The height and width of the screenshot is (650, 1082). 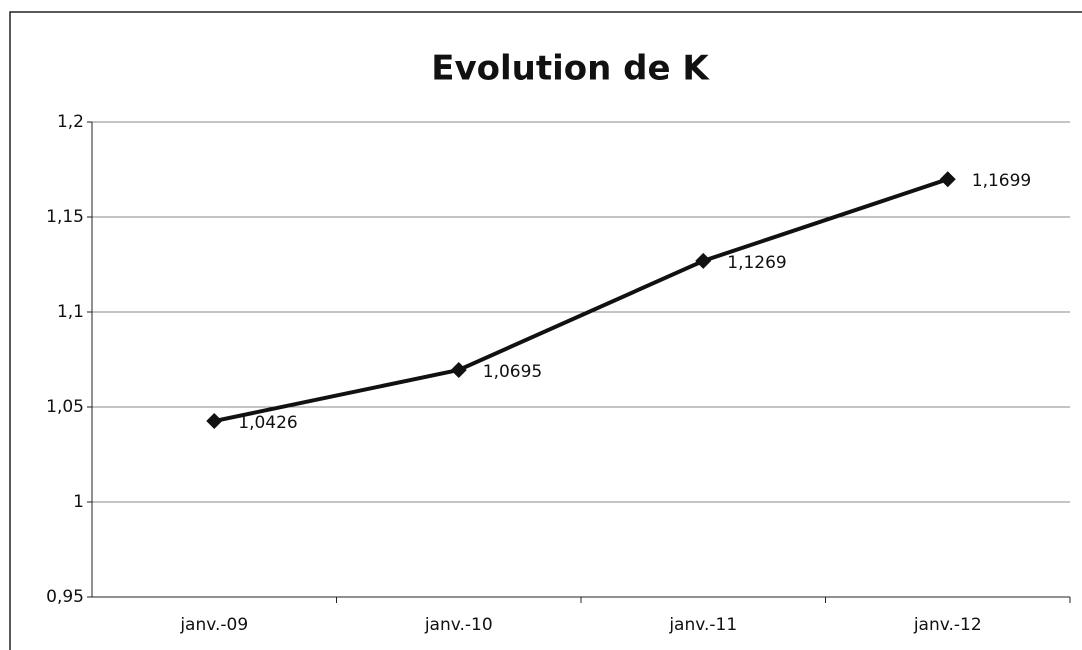 What do you see at coordinates (70, 312) in the screenshot?
I see `y-tick-label: 1,1` at bounding box center [70, 312].